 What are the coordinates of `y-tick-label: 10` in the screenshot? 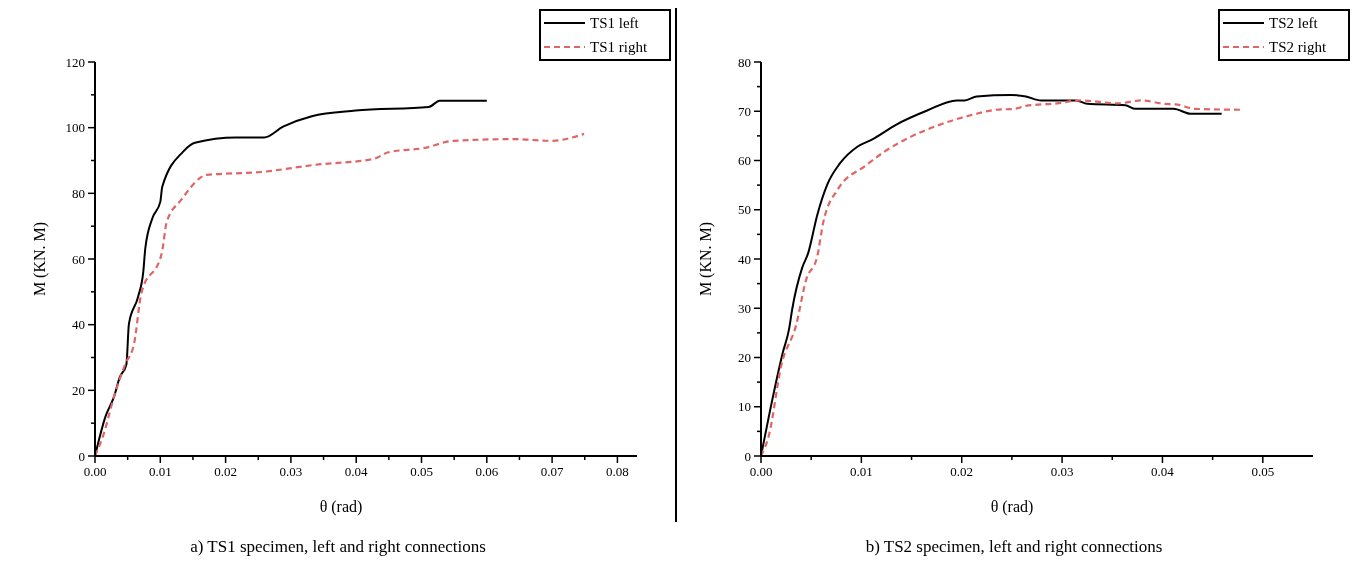 It's located at (744, 407).